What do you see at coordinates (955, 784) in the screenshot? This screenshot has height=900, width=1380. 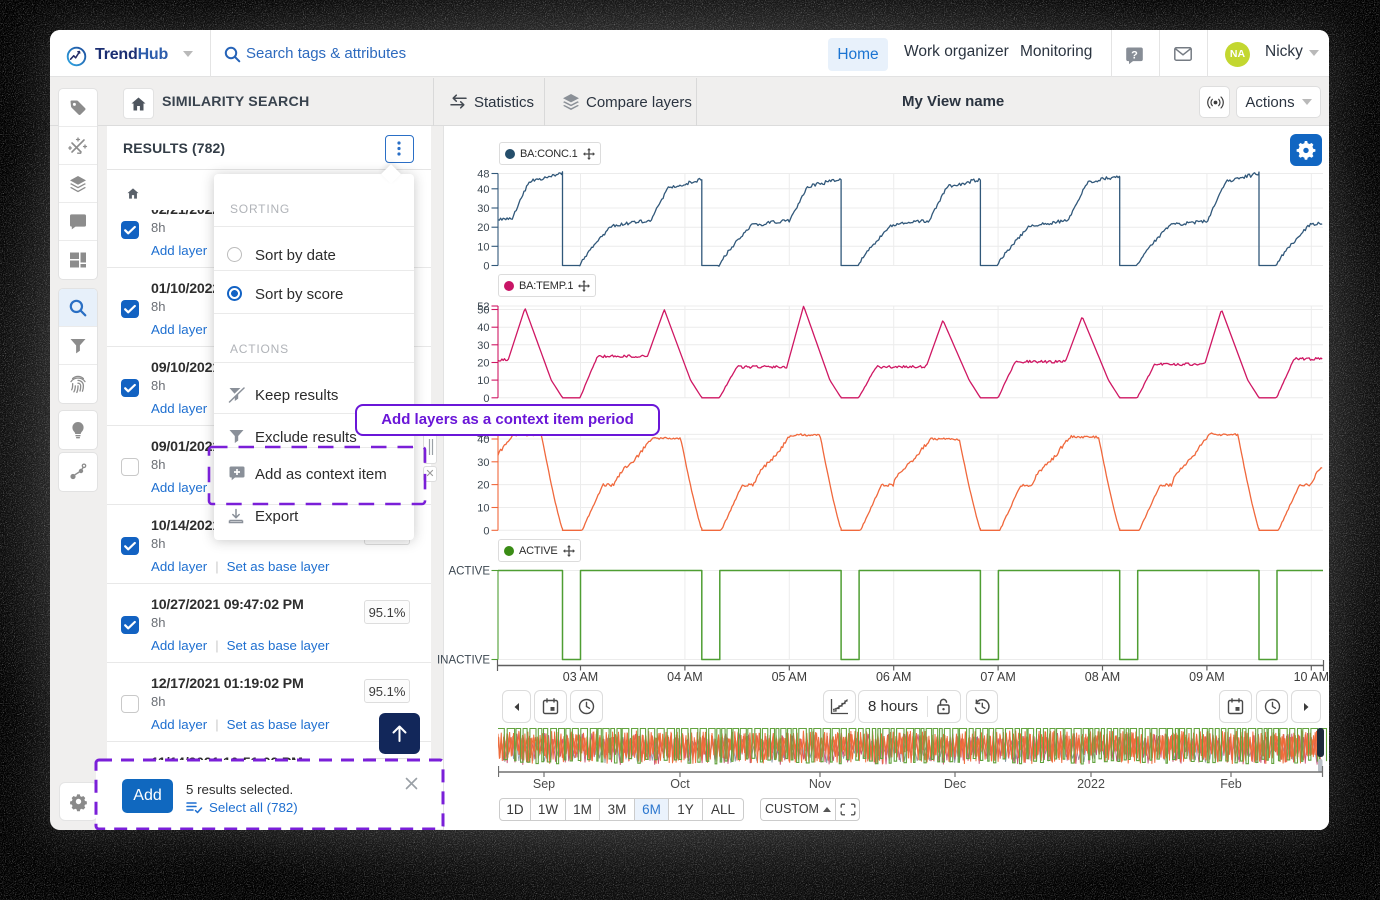 I see `svg-text: Dec` at bounding box center [955, 784].